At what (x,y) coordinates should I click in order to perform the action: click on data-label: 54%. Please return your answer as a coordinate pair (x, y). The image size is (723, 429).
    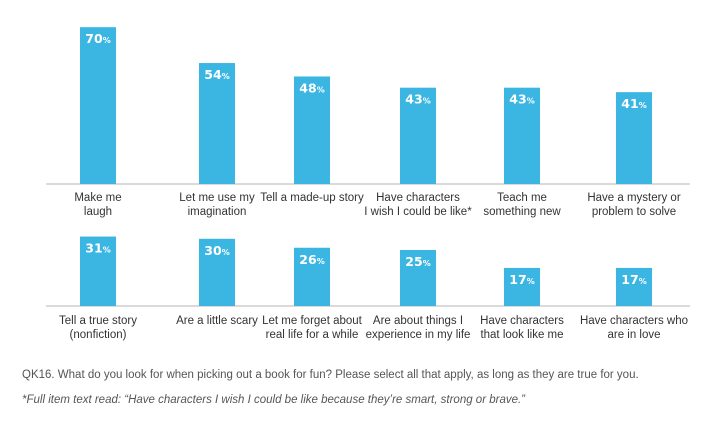
    Looking at the image, I should click on (216, 74).